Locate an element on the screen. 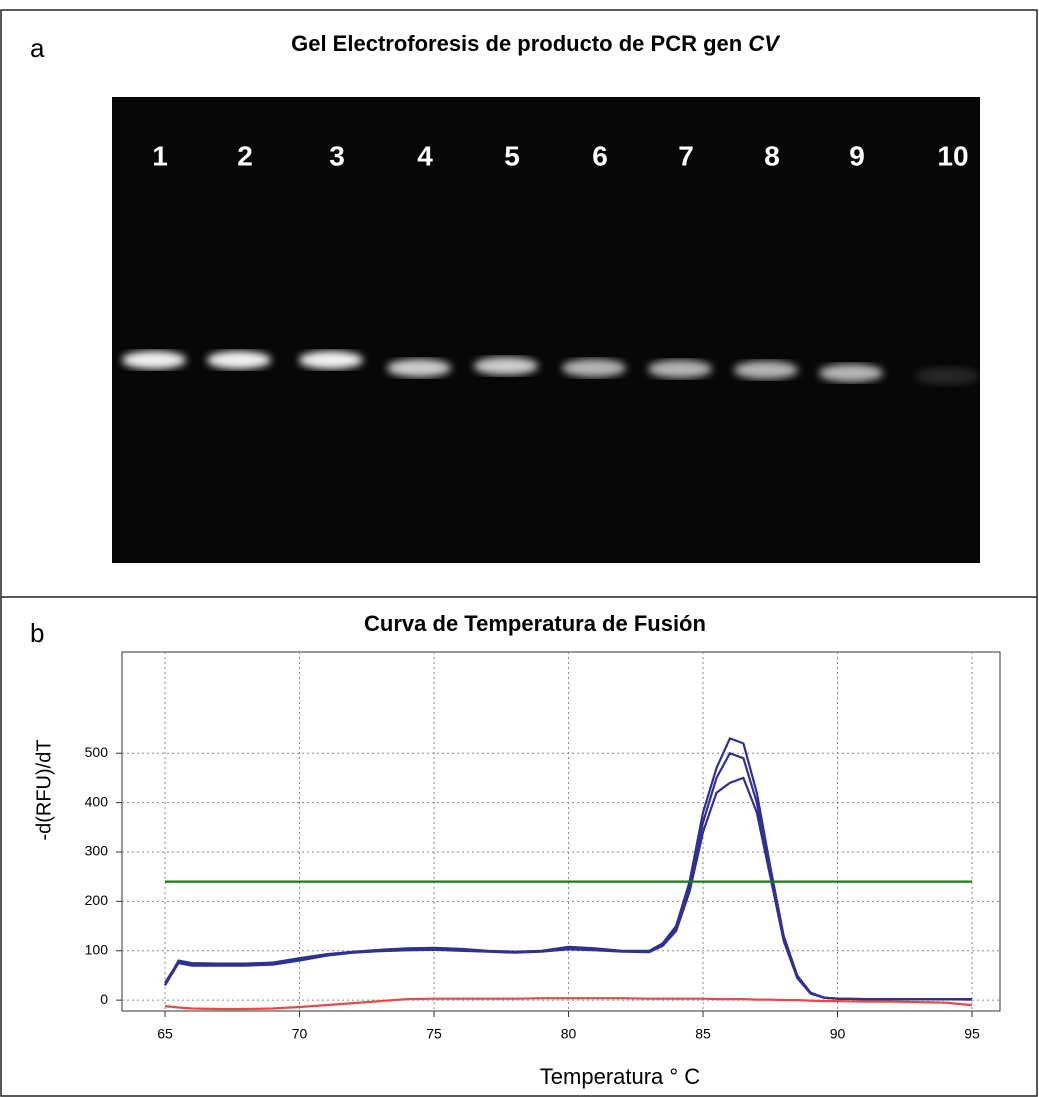 This screenshot has width=1039, height=1097. x-tick-label: 75 is located at coordinates (434, 1034).